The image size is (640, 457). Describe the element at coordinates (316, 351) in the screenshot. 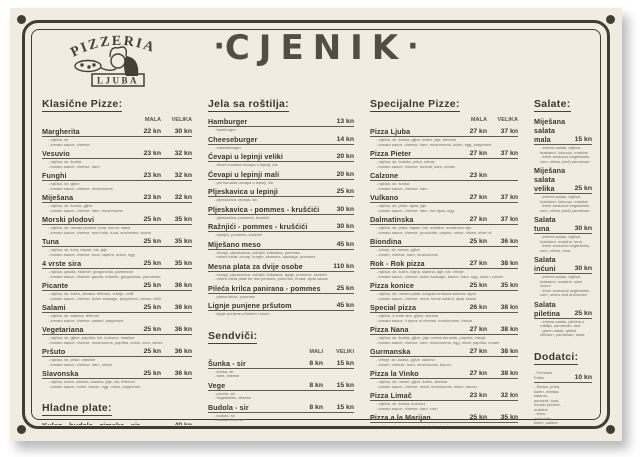

I see `price-column-label: MALI` at that location.